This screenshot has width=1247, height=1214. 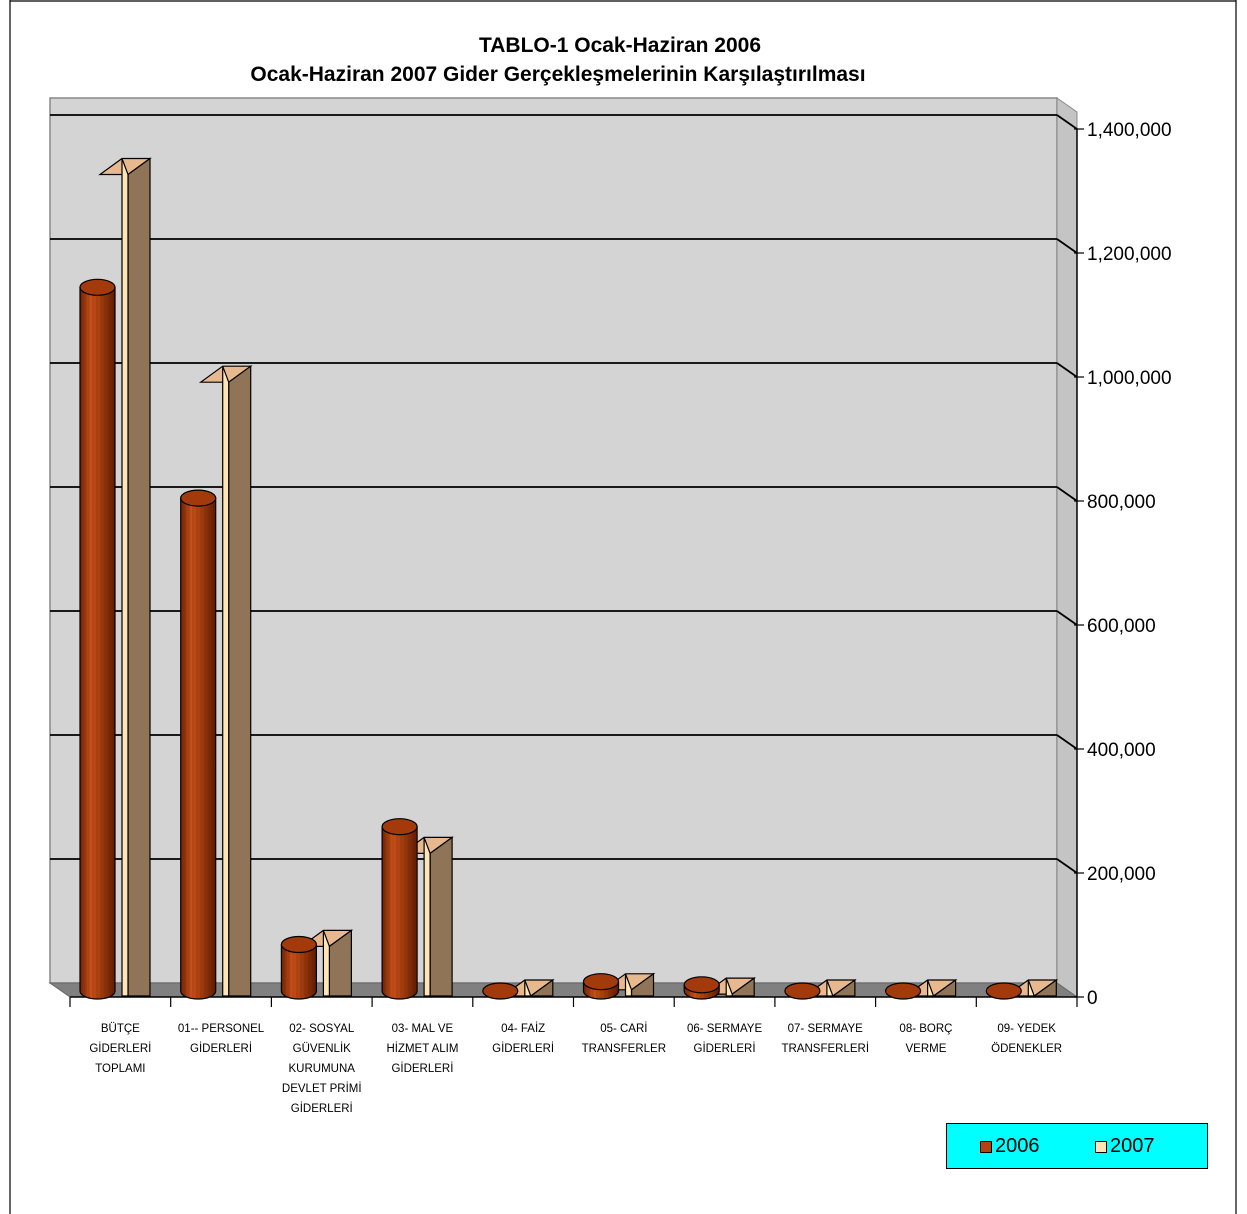 What do you see at coordinates (624, 1038) in the screenshot?
I see `x-category-label: 05- CARİ TRANSFERLER` at bounding box center [624, 1038].